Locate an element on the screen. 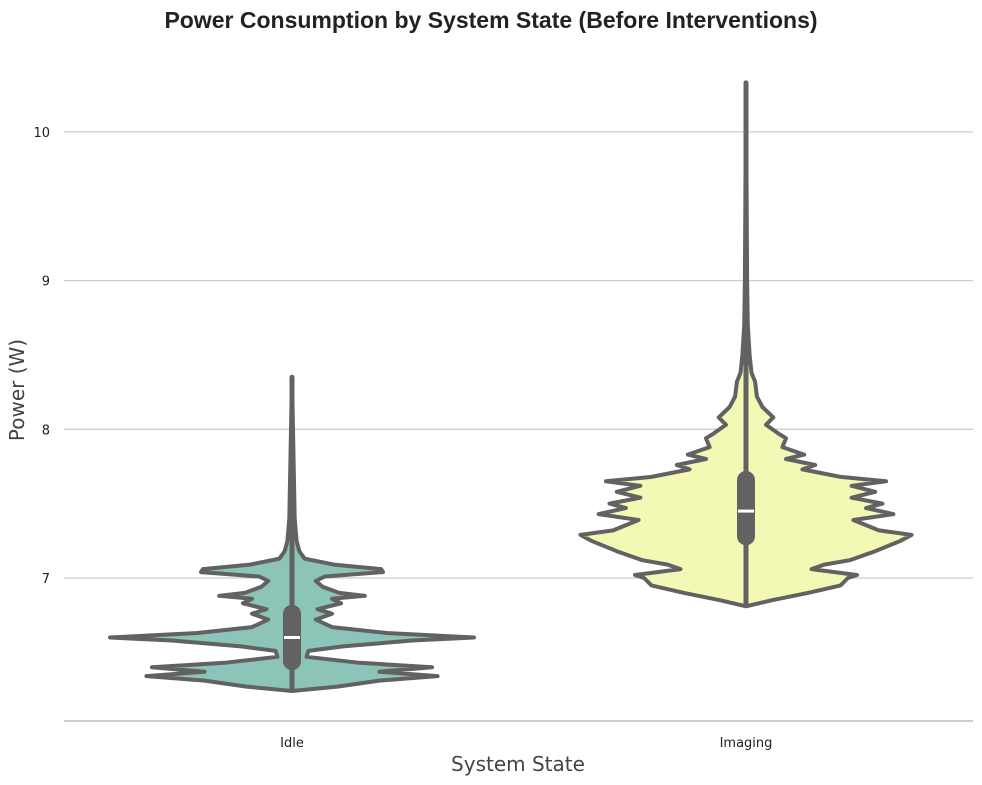  y-tick-label: 9 is located at coordinates (46, 282).